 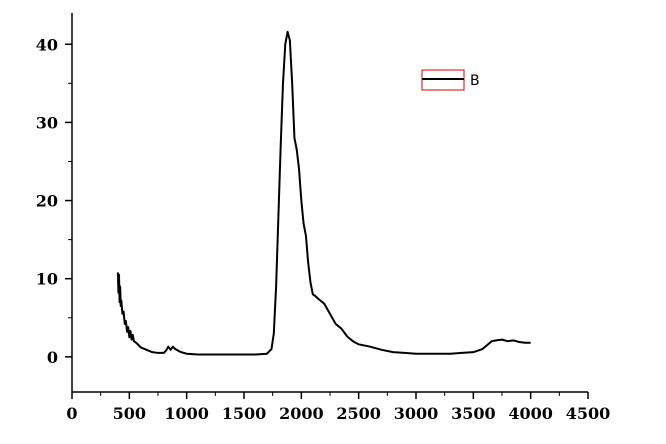 What do you see at coordinates (52, 357) in the screenshot?
I see `y-tick-label: 0` at bounding box center [52, 357].